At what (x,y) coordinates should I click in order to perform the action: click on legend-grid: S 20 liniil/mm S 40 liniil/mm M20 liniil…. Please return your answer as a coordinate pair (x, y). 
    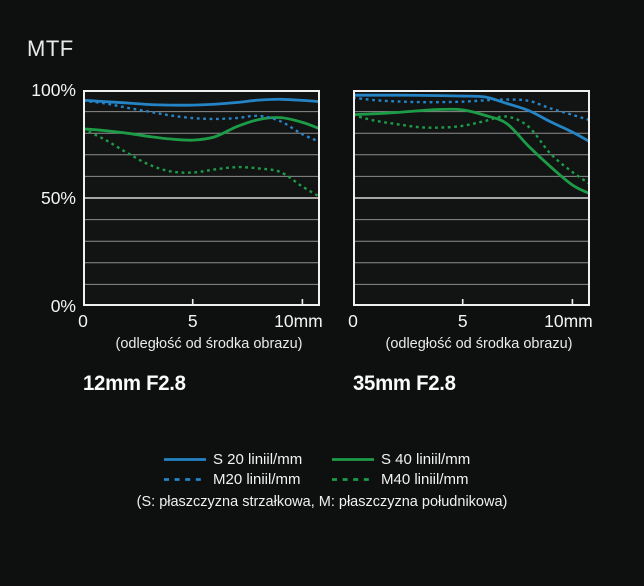
    Looking at the image, I should click on (317, 469).